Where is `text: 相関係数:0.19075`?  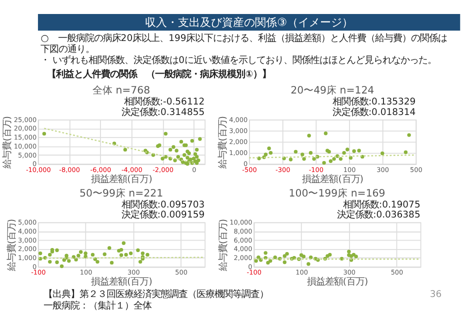 text: 相関係数:0.19075 is located at coordinates (381, 204).